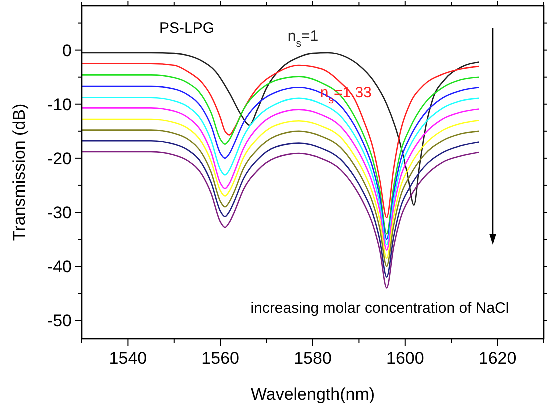 The width and height of the screenshot is (547, 409). I want to click on y-tick-label: -10, so click(59, 104).